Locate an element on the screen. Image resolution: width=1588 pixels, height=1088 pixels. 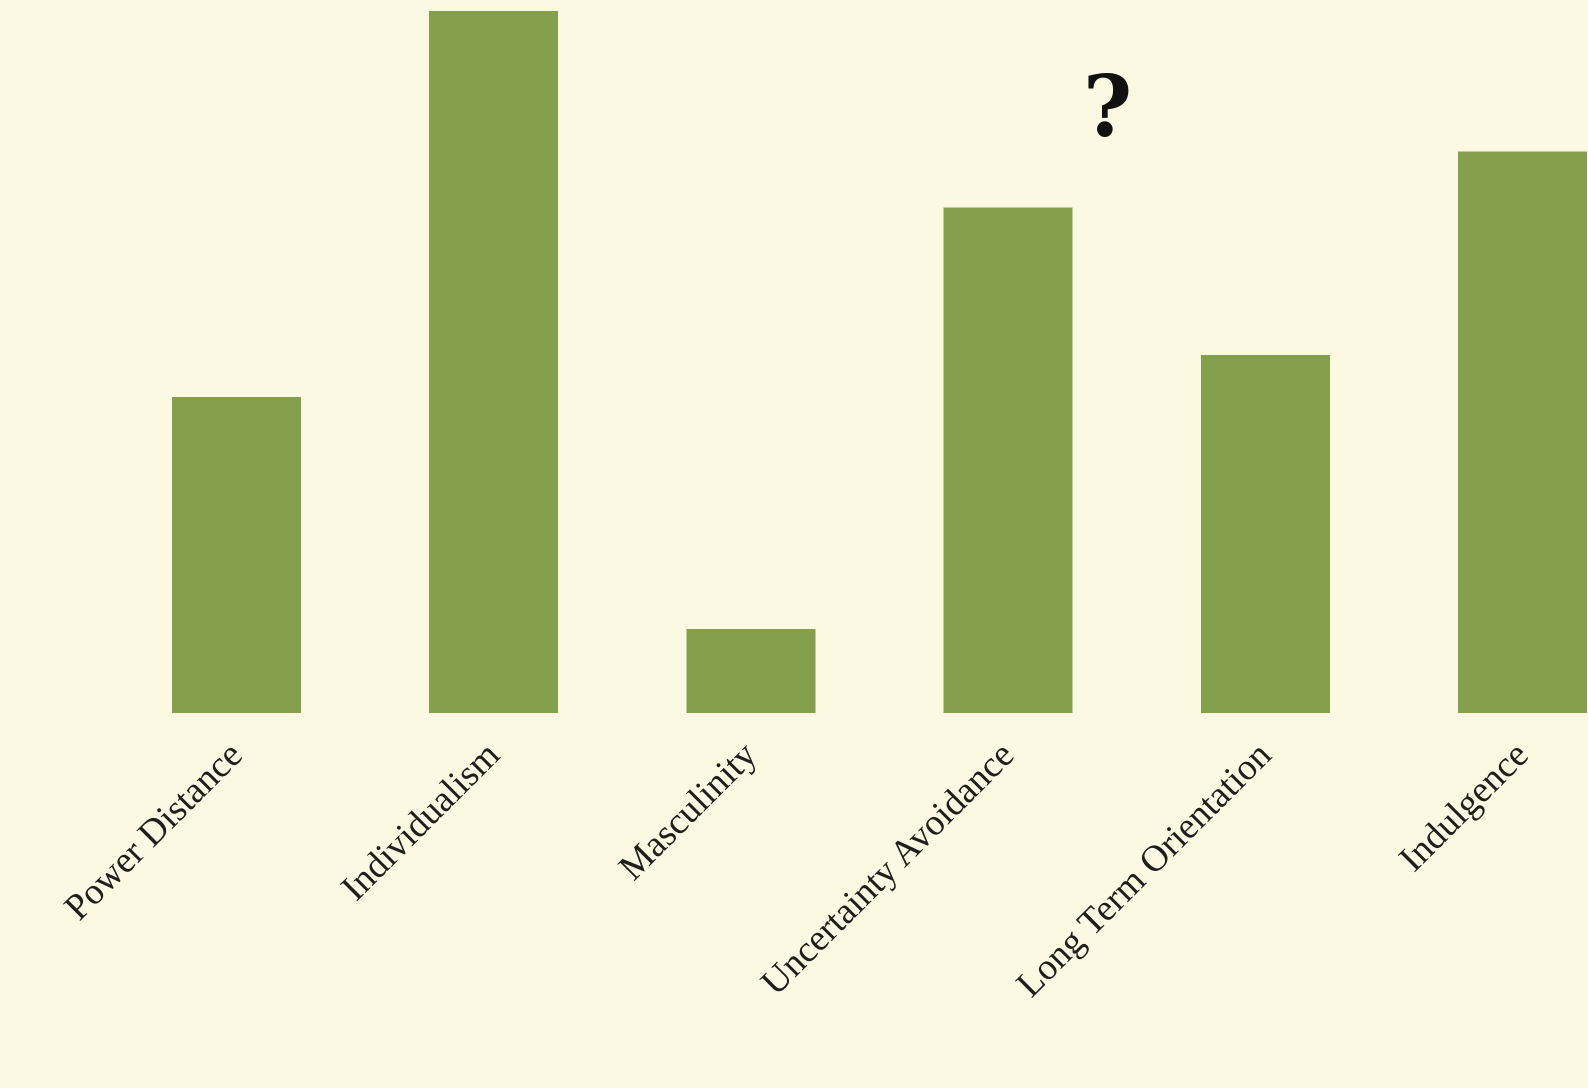
bar-power-distance is located at coordinates (236, 555).